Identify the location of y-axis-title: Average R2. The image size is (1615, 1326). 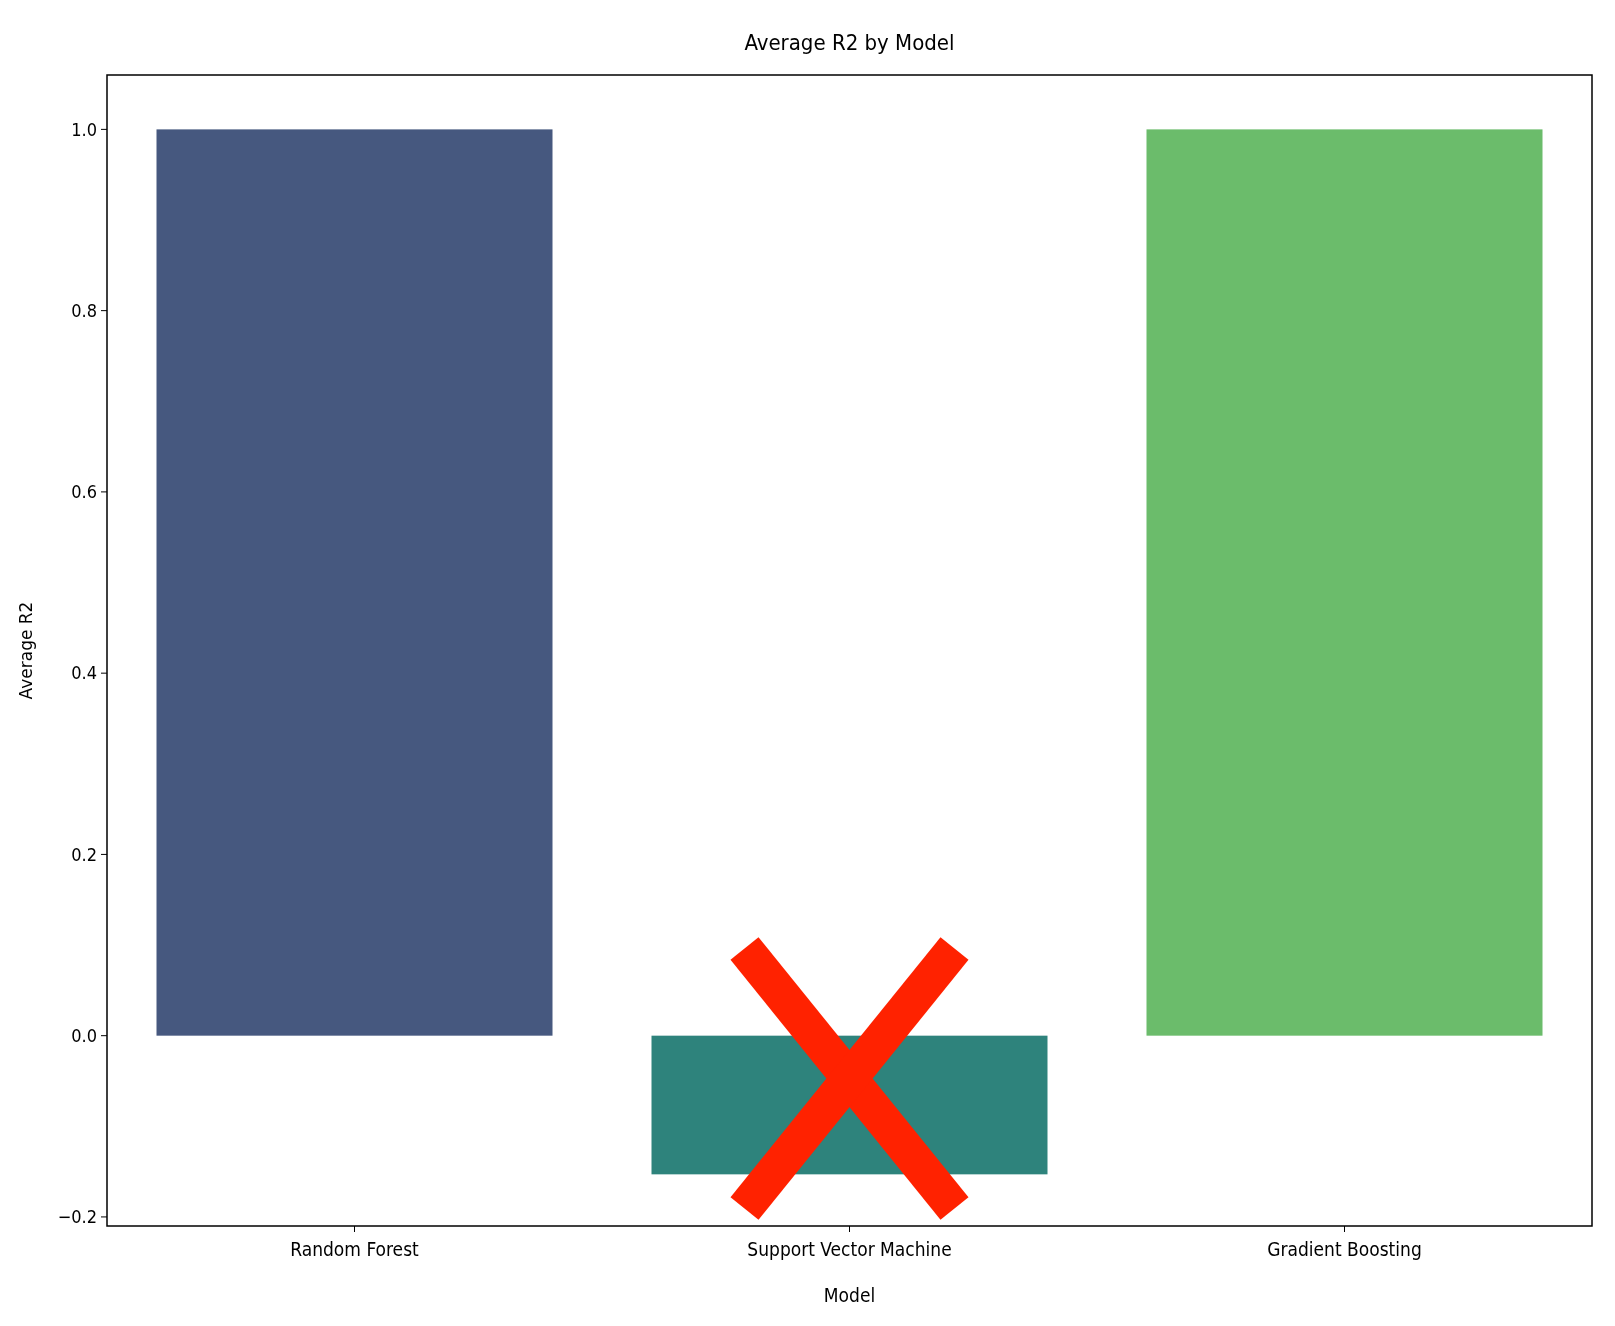
(26, 650).